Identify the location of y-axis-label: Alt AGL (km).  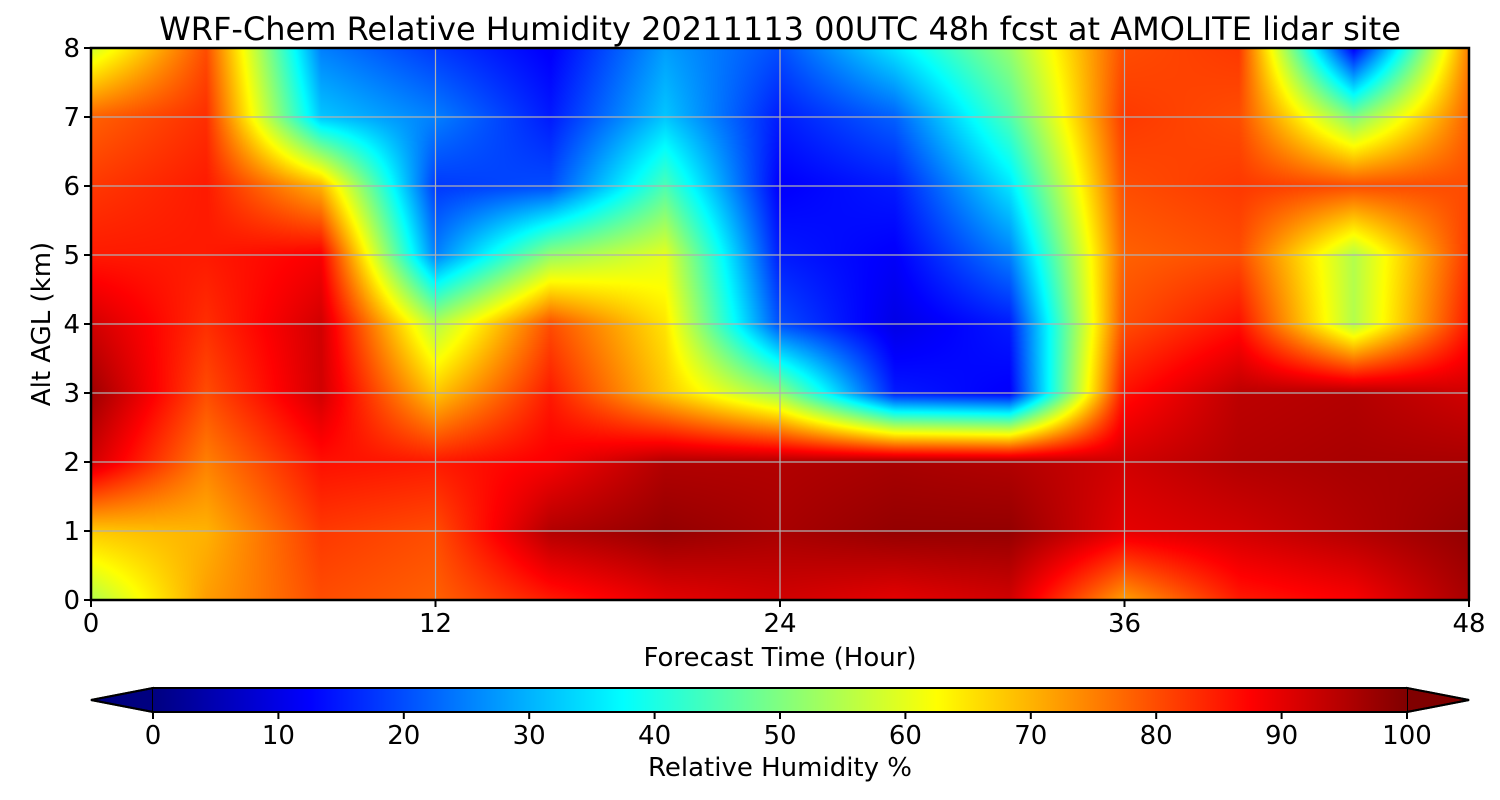
(42, 324).